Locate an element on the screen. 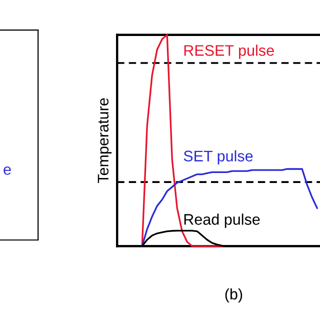  series-label: SET pulse is located at coordinates (218, 157).